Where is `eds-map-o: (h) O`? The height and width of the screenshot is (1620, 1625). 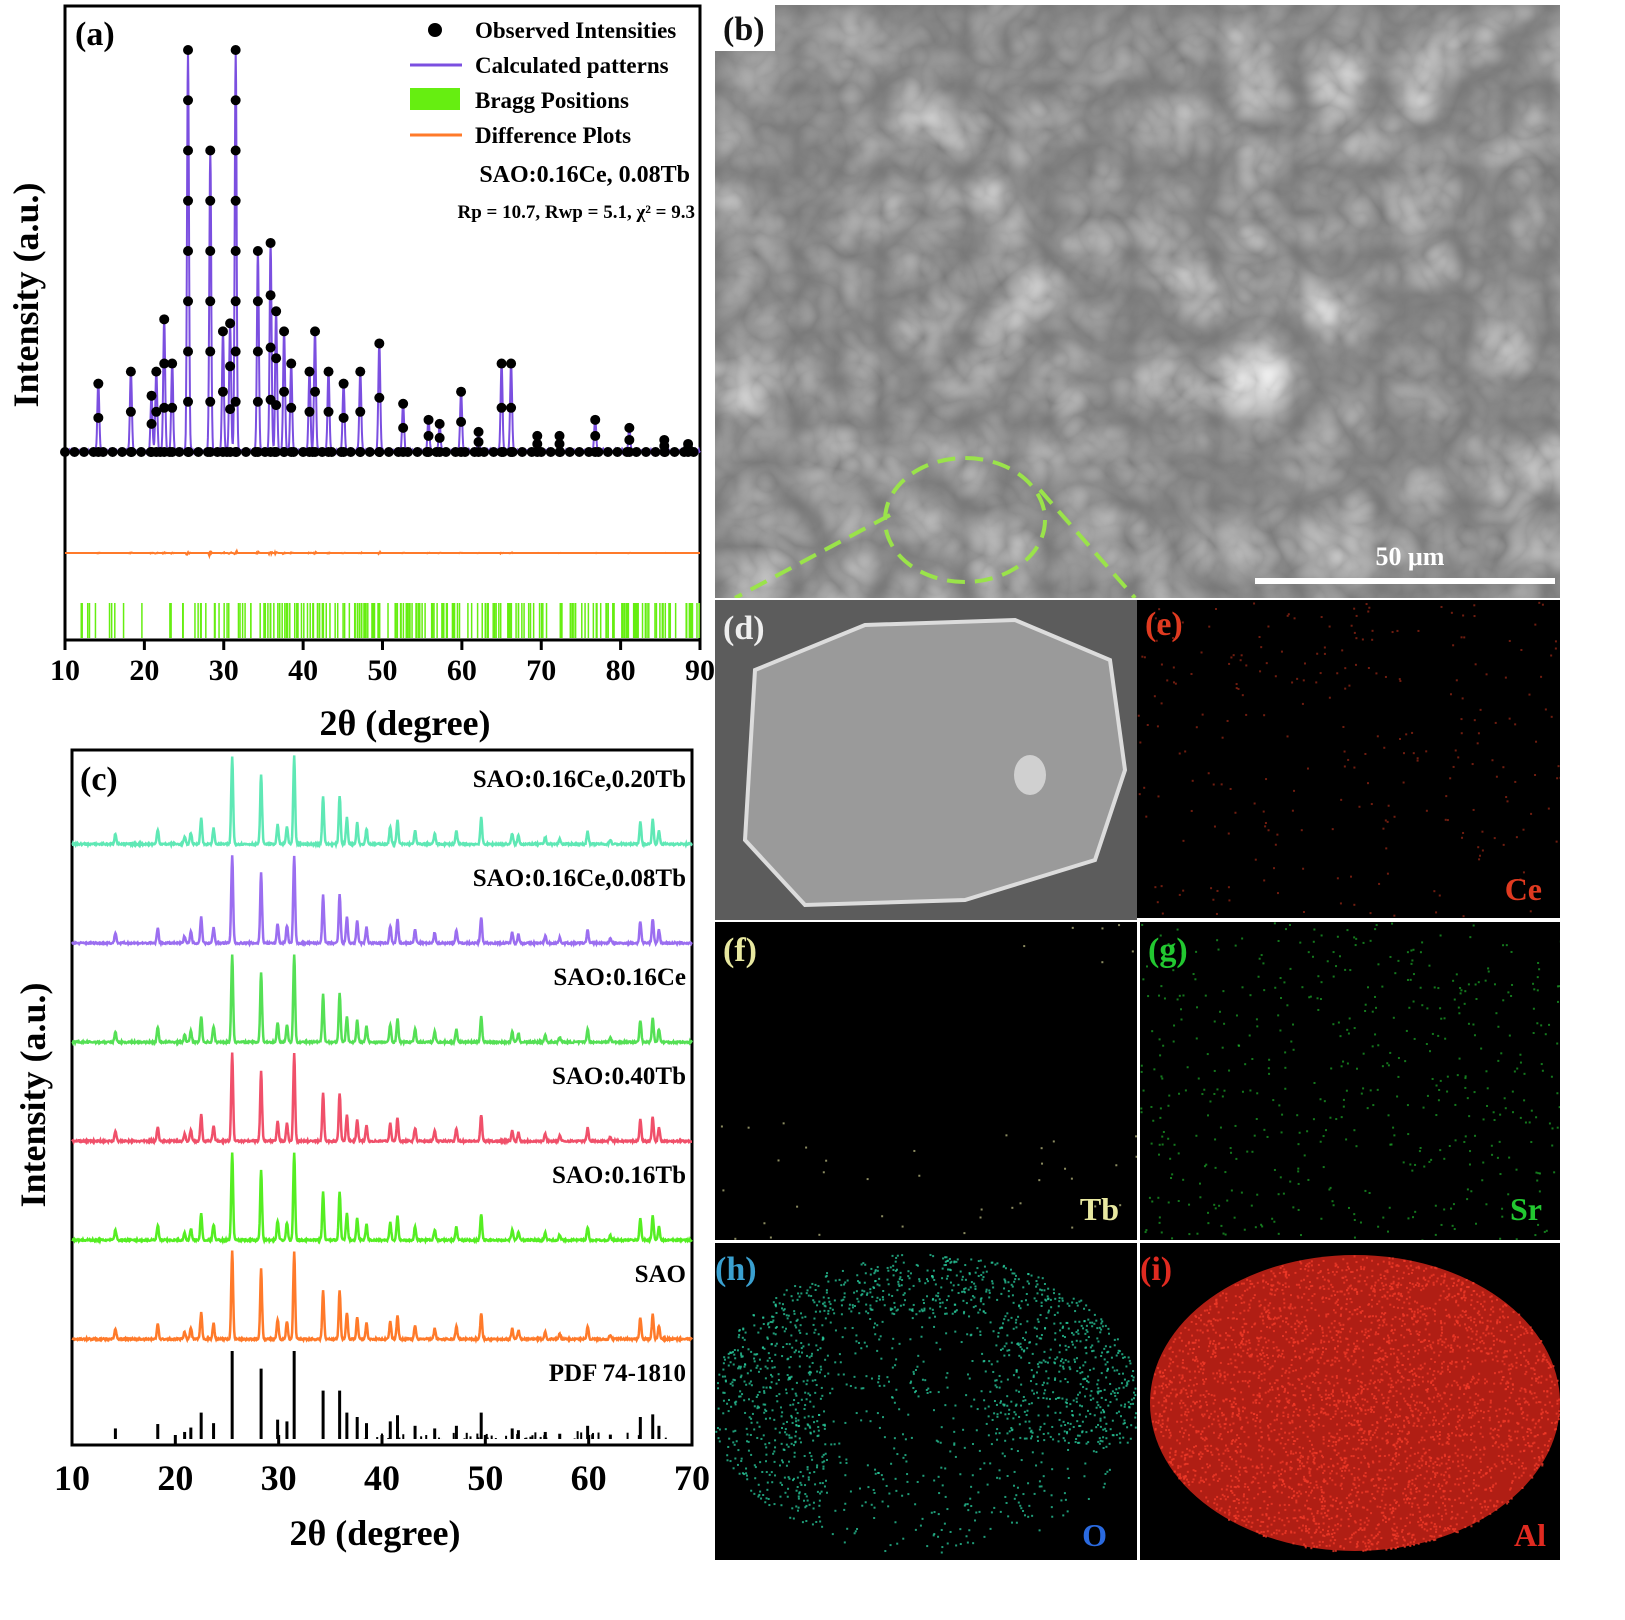
eds-map-o: (h) O is located at coordinates (926, 1401).